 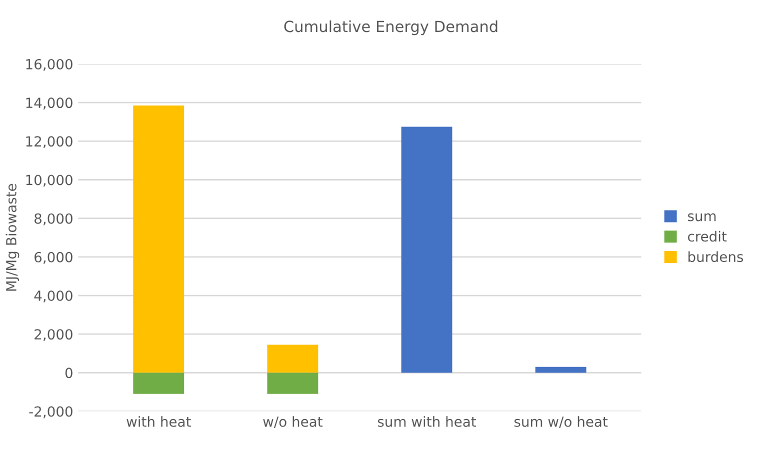 I want to click on y-tick-label: 10,000, so click(x=49, y=180).